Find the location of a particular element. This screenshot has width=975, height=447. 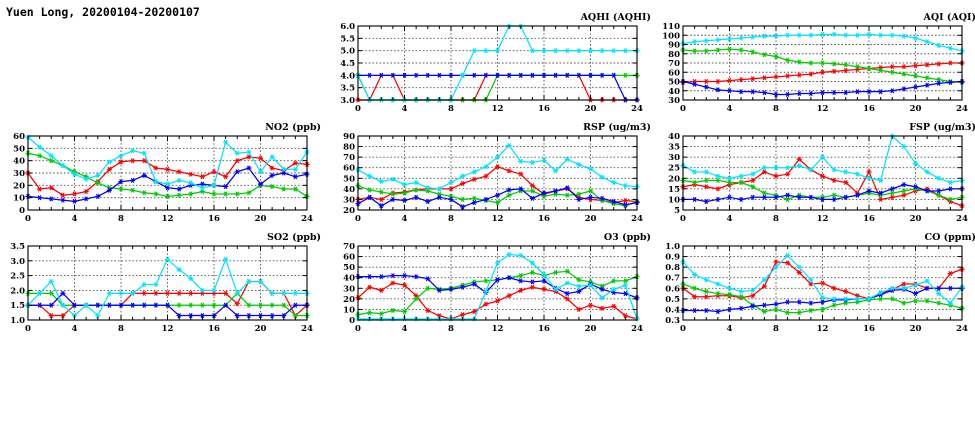

y-tick-label: 100 is located at coordinates (671, 36).